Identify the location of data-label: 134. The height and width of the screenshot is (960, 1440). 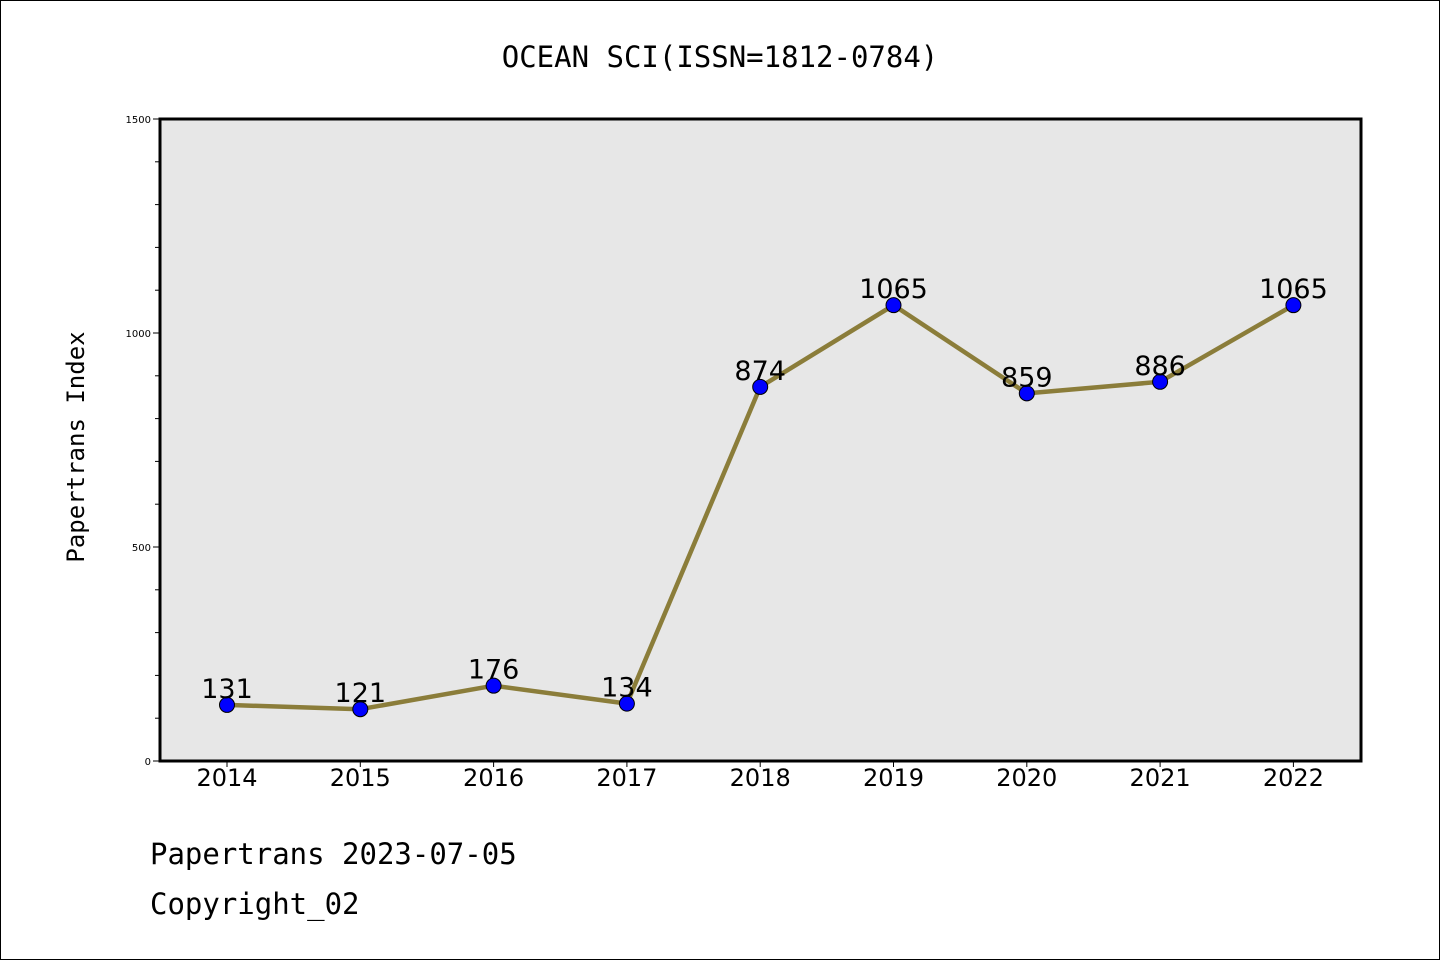
(627, 688).